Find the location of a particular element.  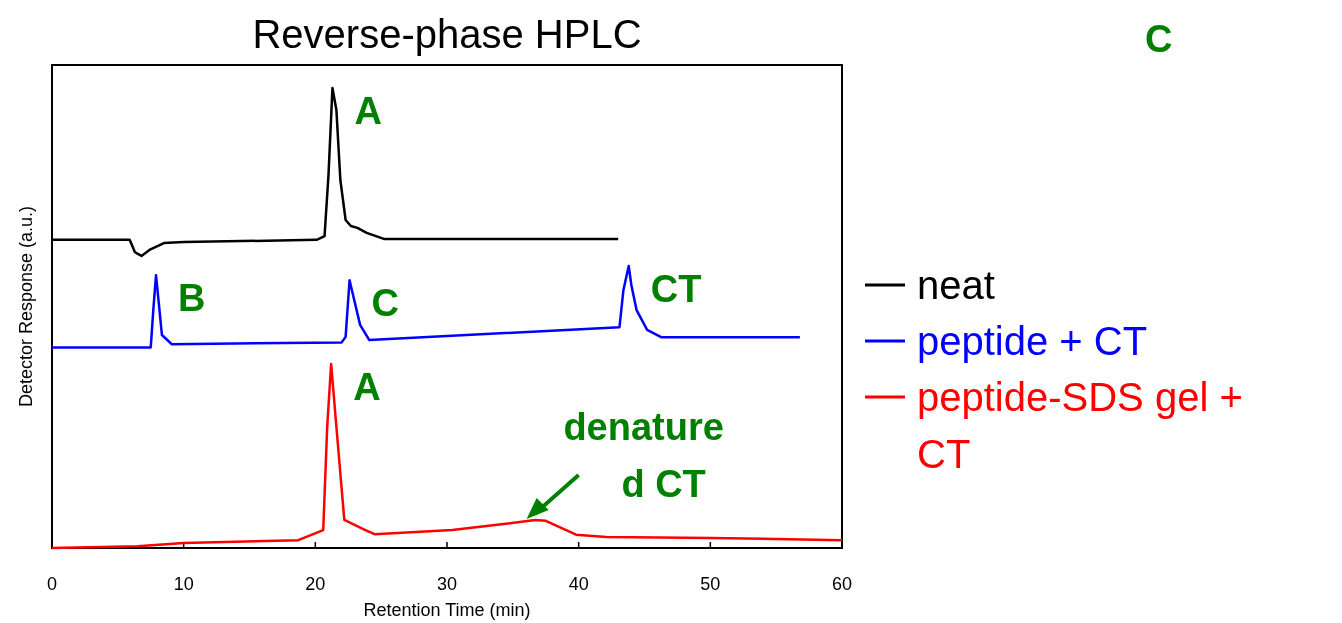

annotation: denature d CT is located at coordinates (643, 455).